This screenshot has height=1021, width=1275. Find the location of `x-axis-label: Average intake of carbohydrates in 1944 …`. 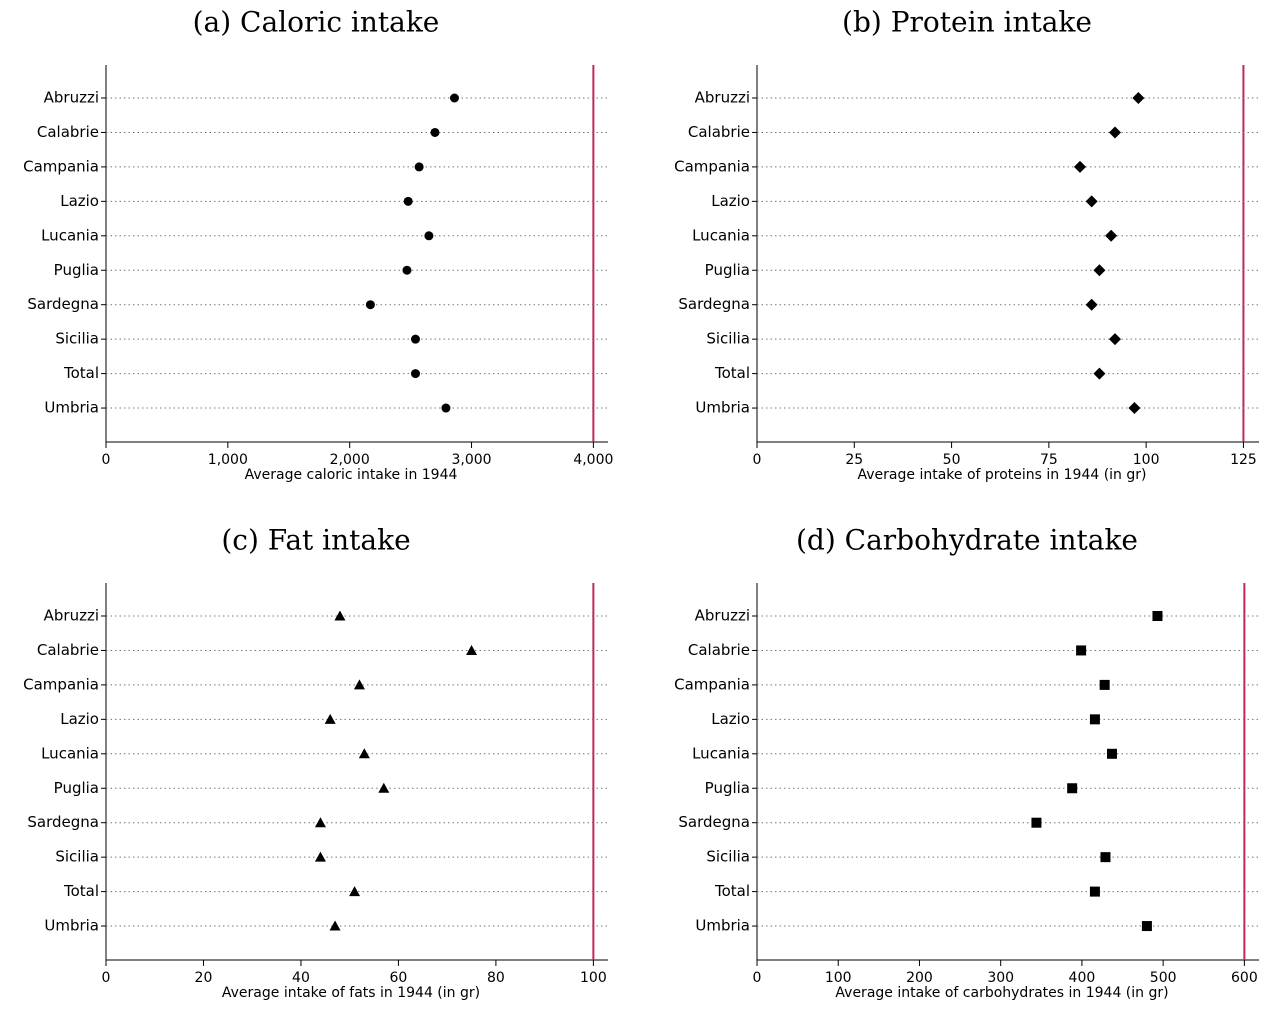

x-axis-label: Average intake of carbohydrates in 1944 … is located at coordinates (1001, 993).